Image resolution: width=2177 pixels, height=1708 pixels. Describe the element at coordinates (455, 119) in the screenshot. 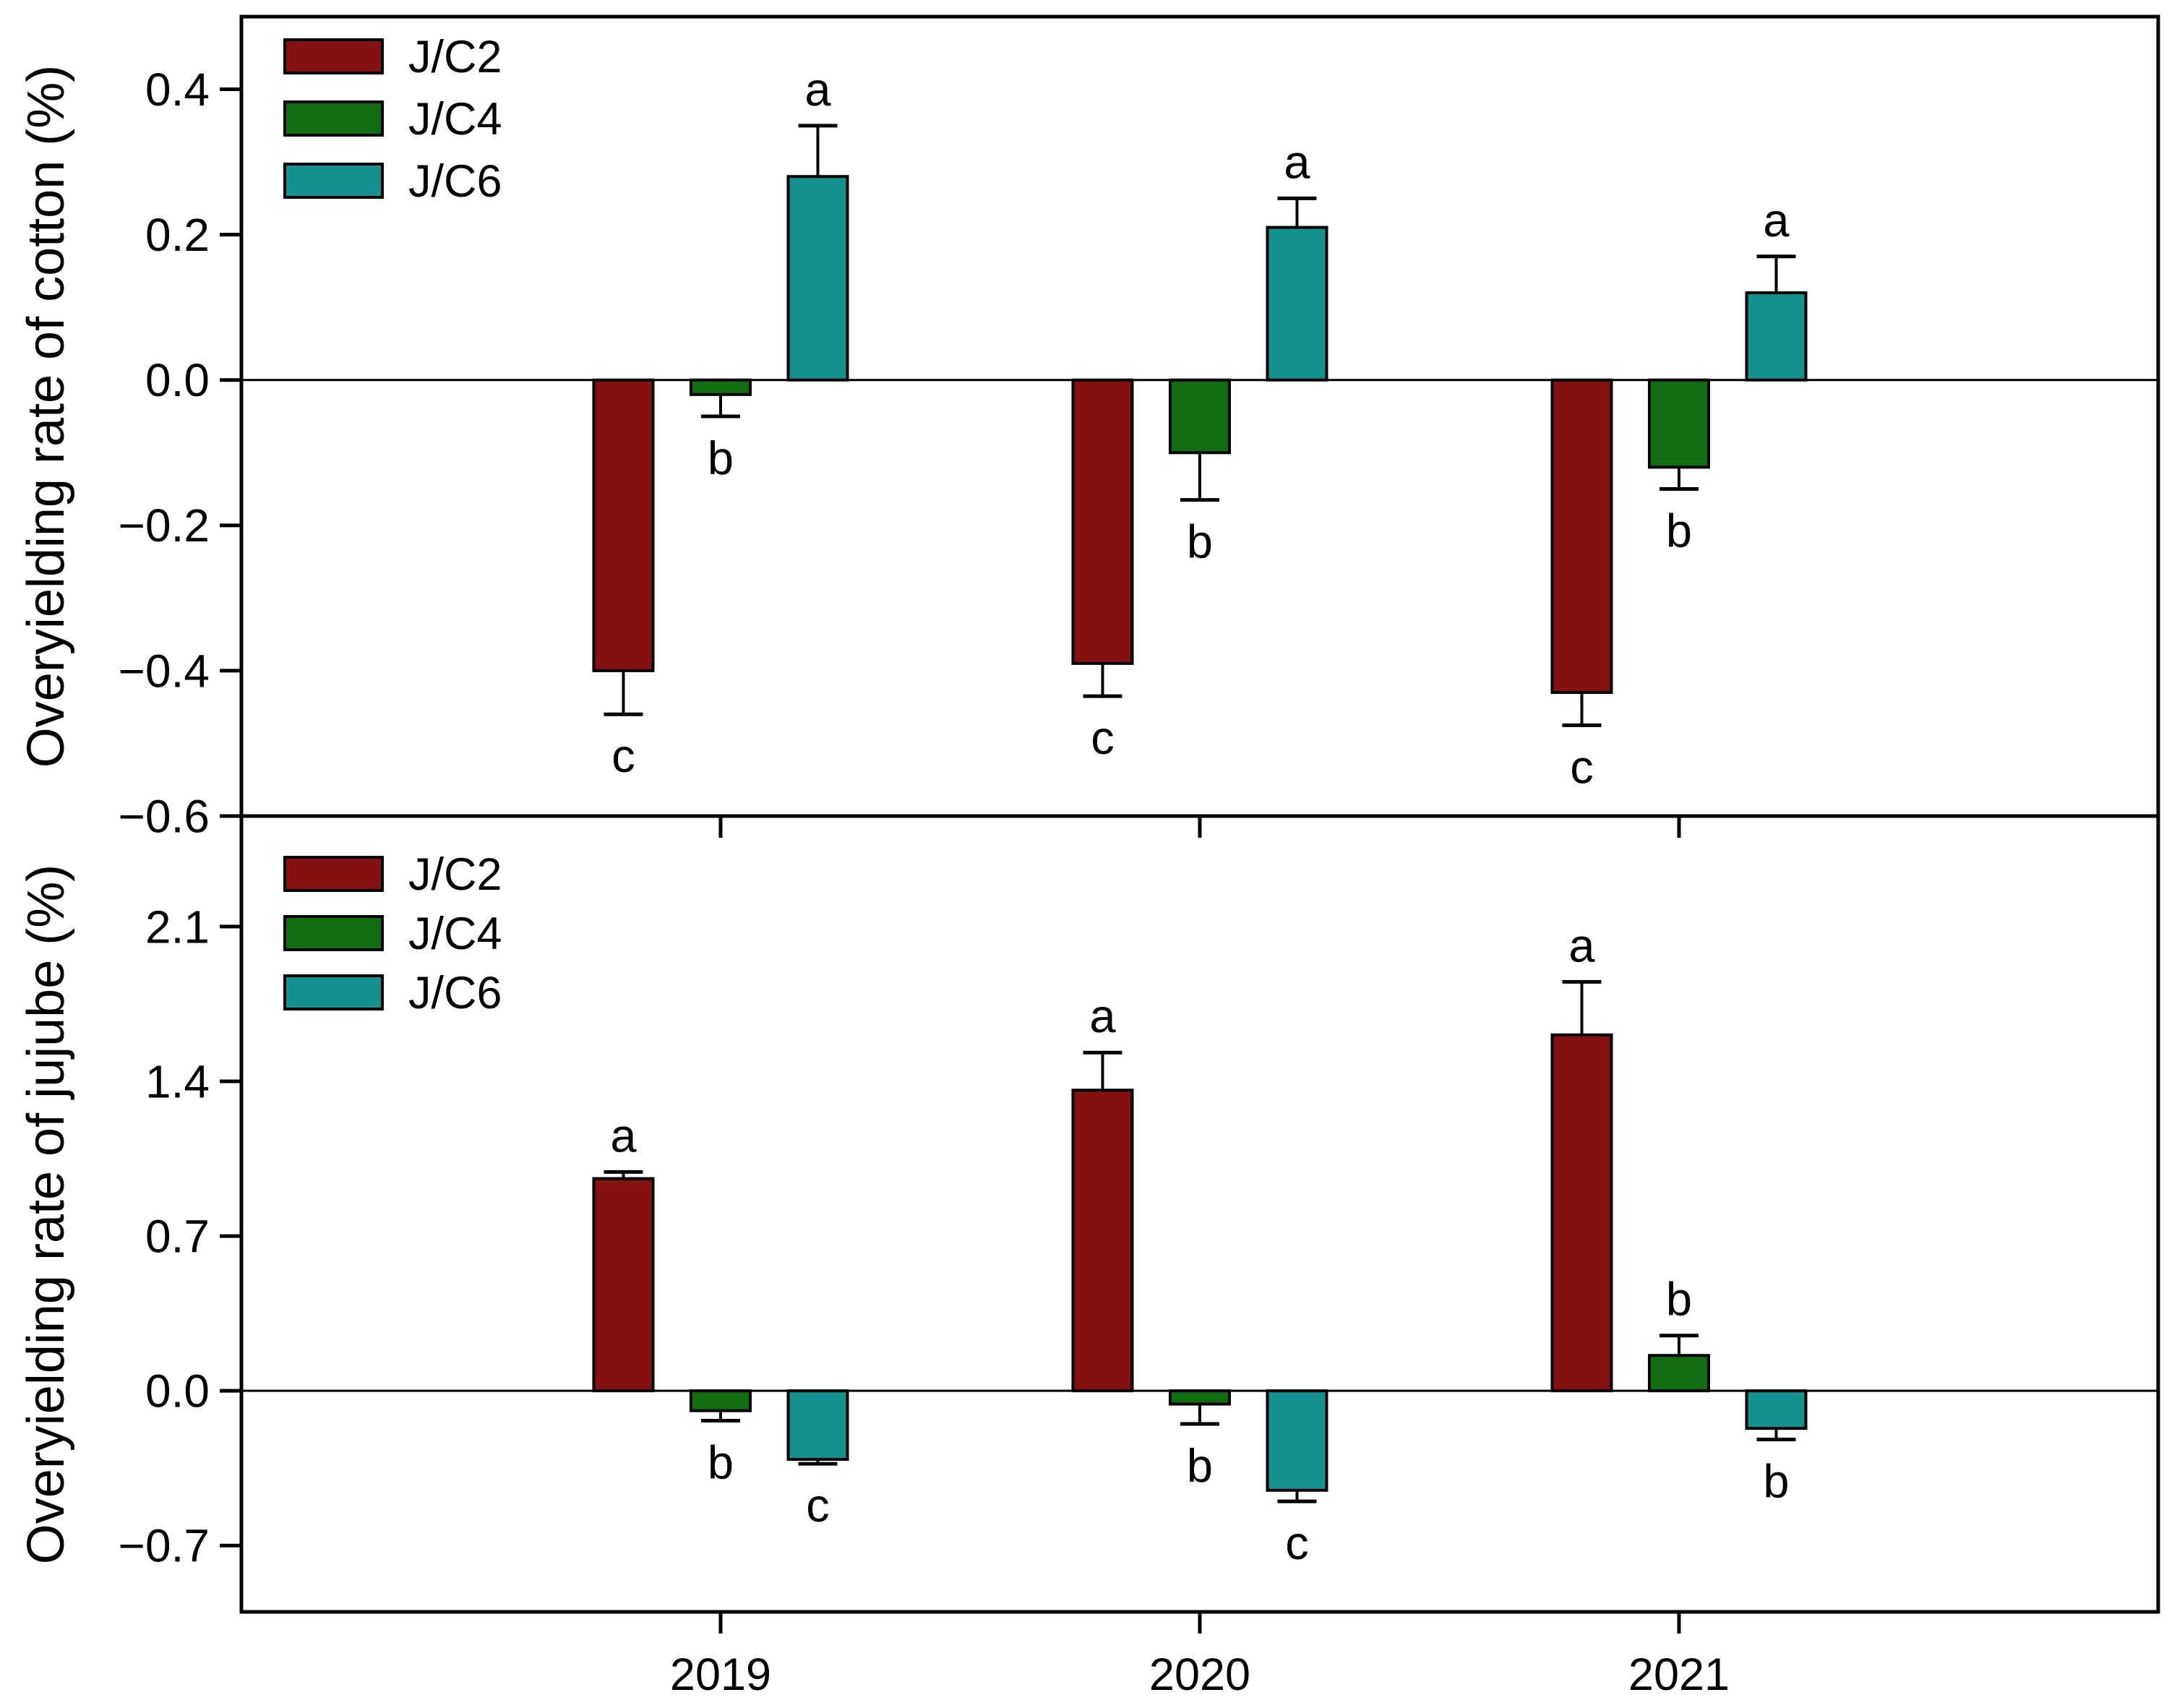

I see `legend-label-top-jc4: J/C4` at that location.